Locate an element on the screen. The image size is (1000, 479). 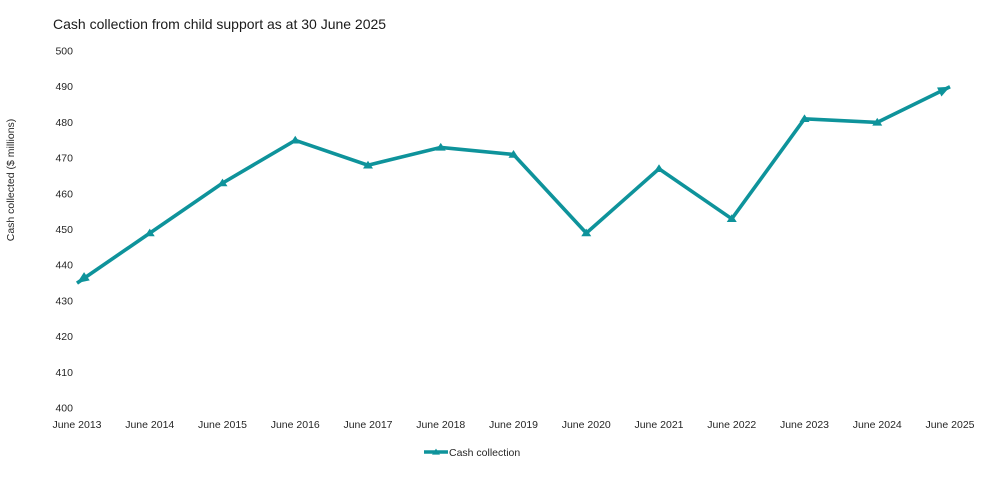
y-tick-label: 450 is located at coordinates (64, 230).